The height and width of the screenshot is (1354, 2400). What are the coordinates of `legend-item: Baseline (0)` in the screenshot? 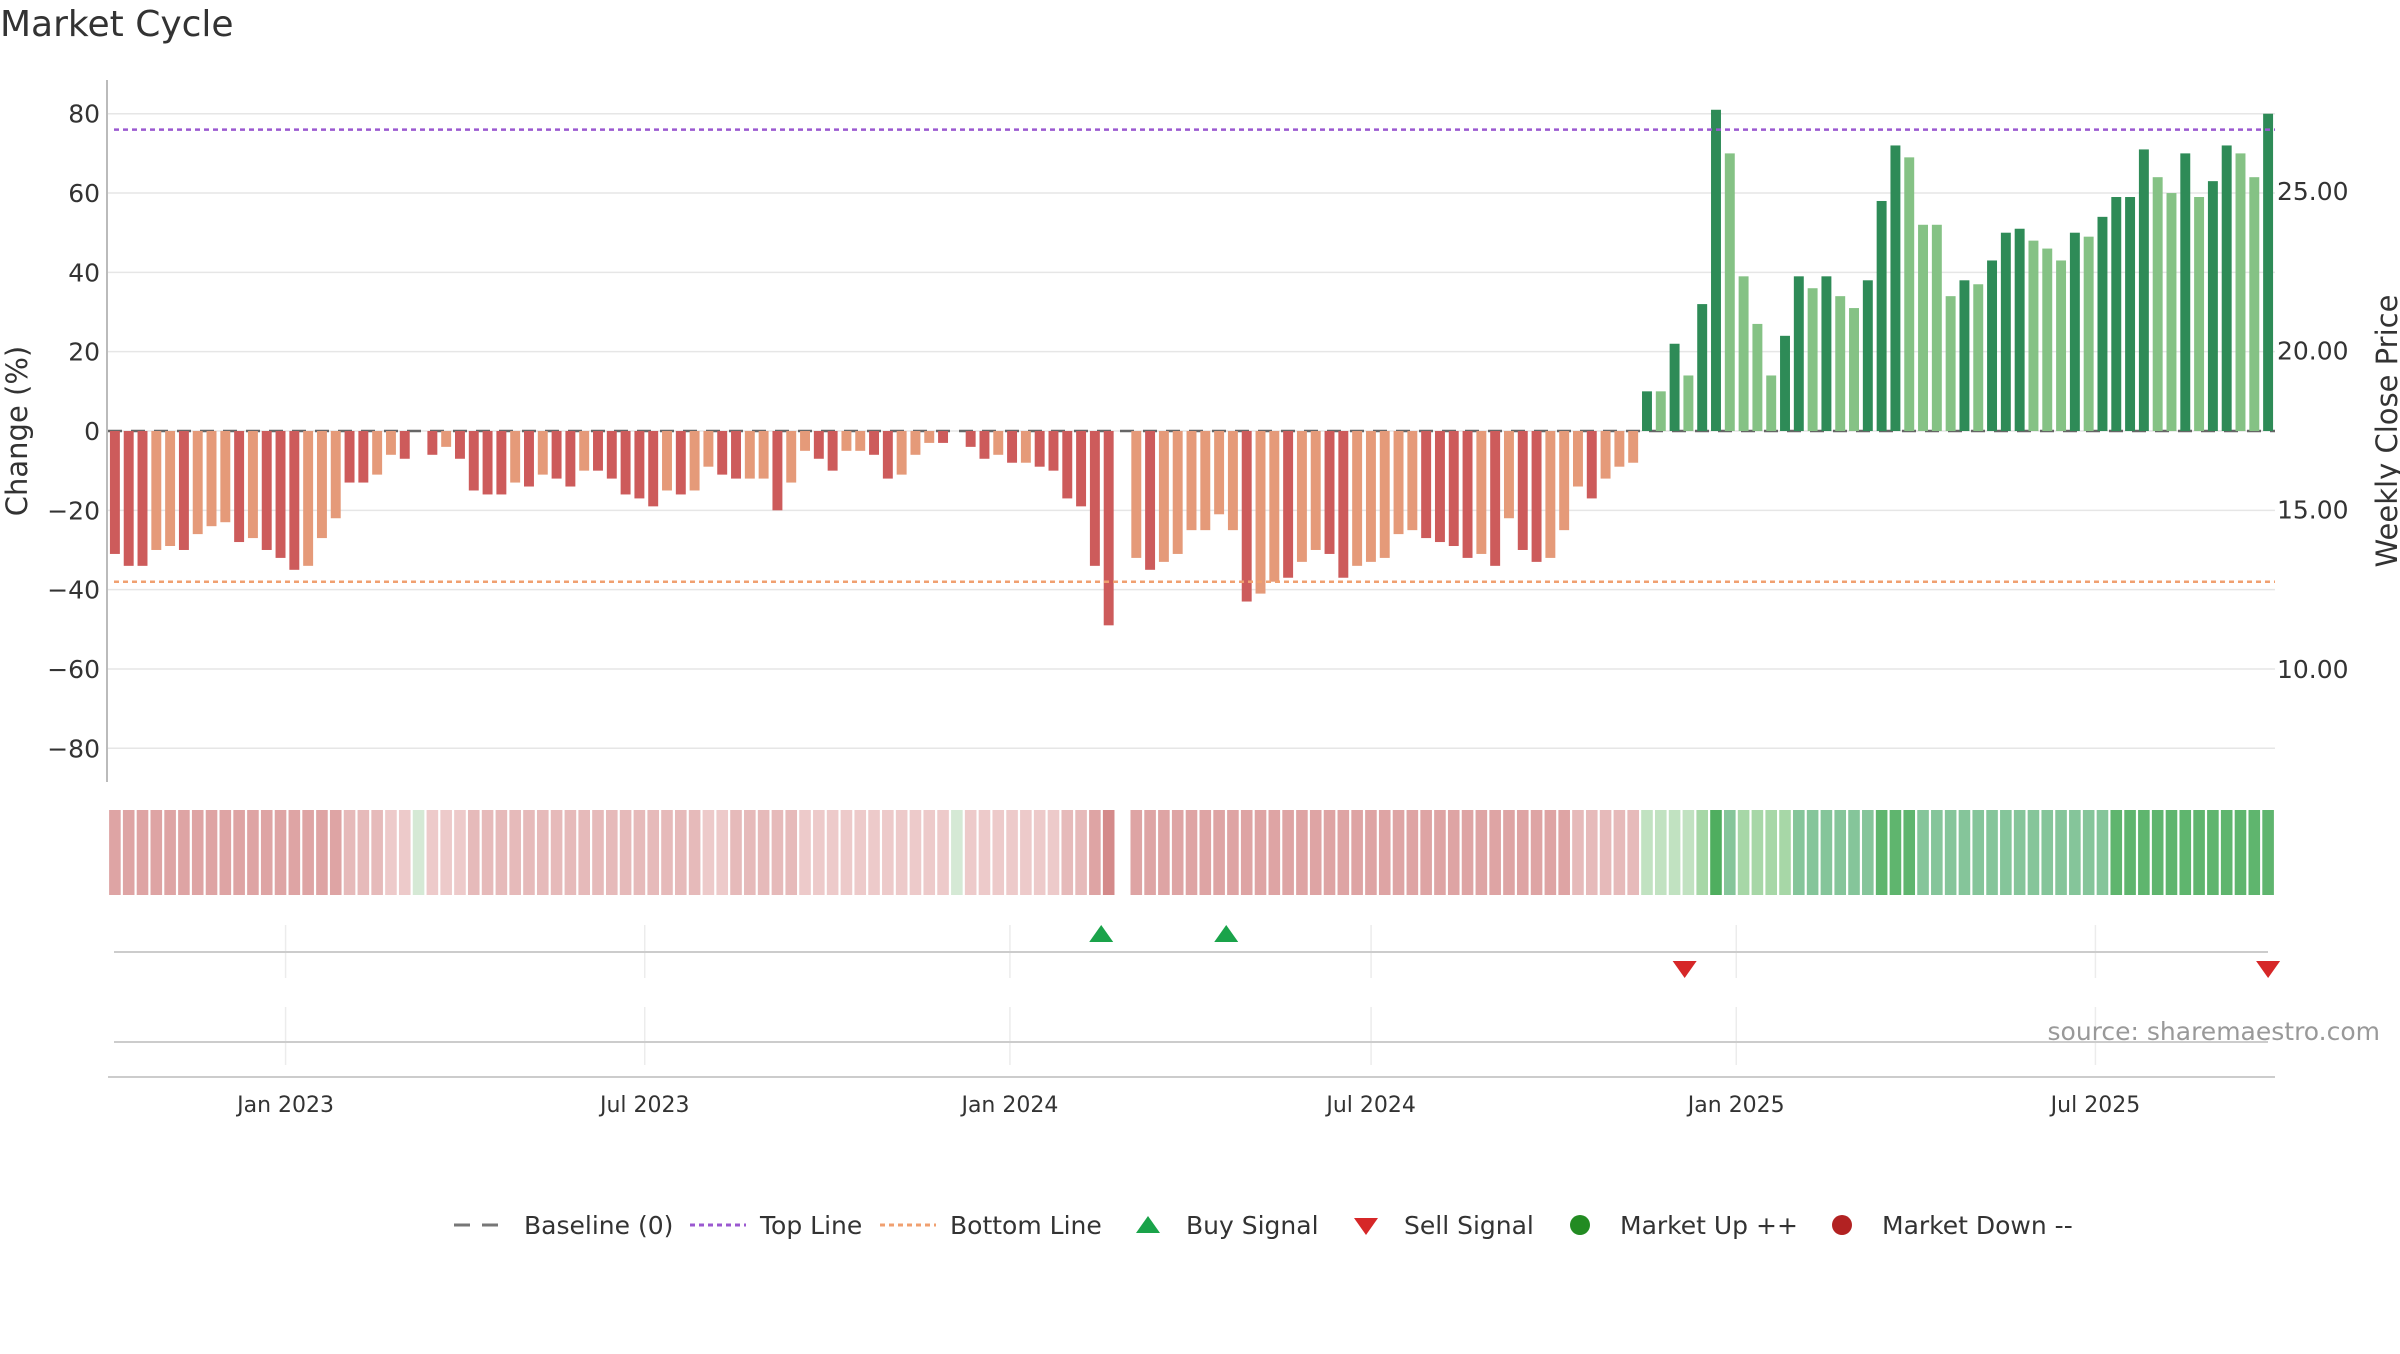 It's located at (563, 1225).